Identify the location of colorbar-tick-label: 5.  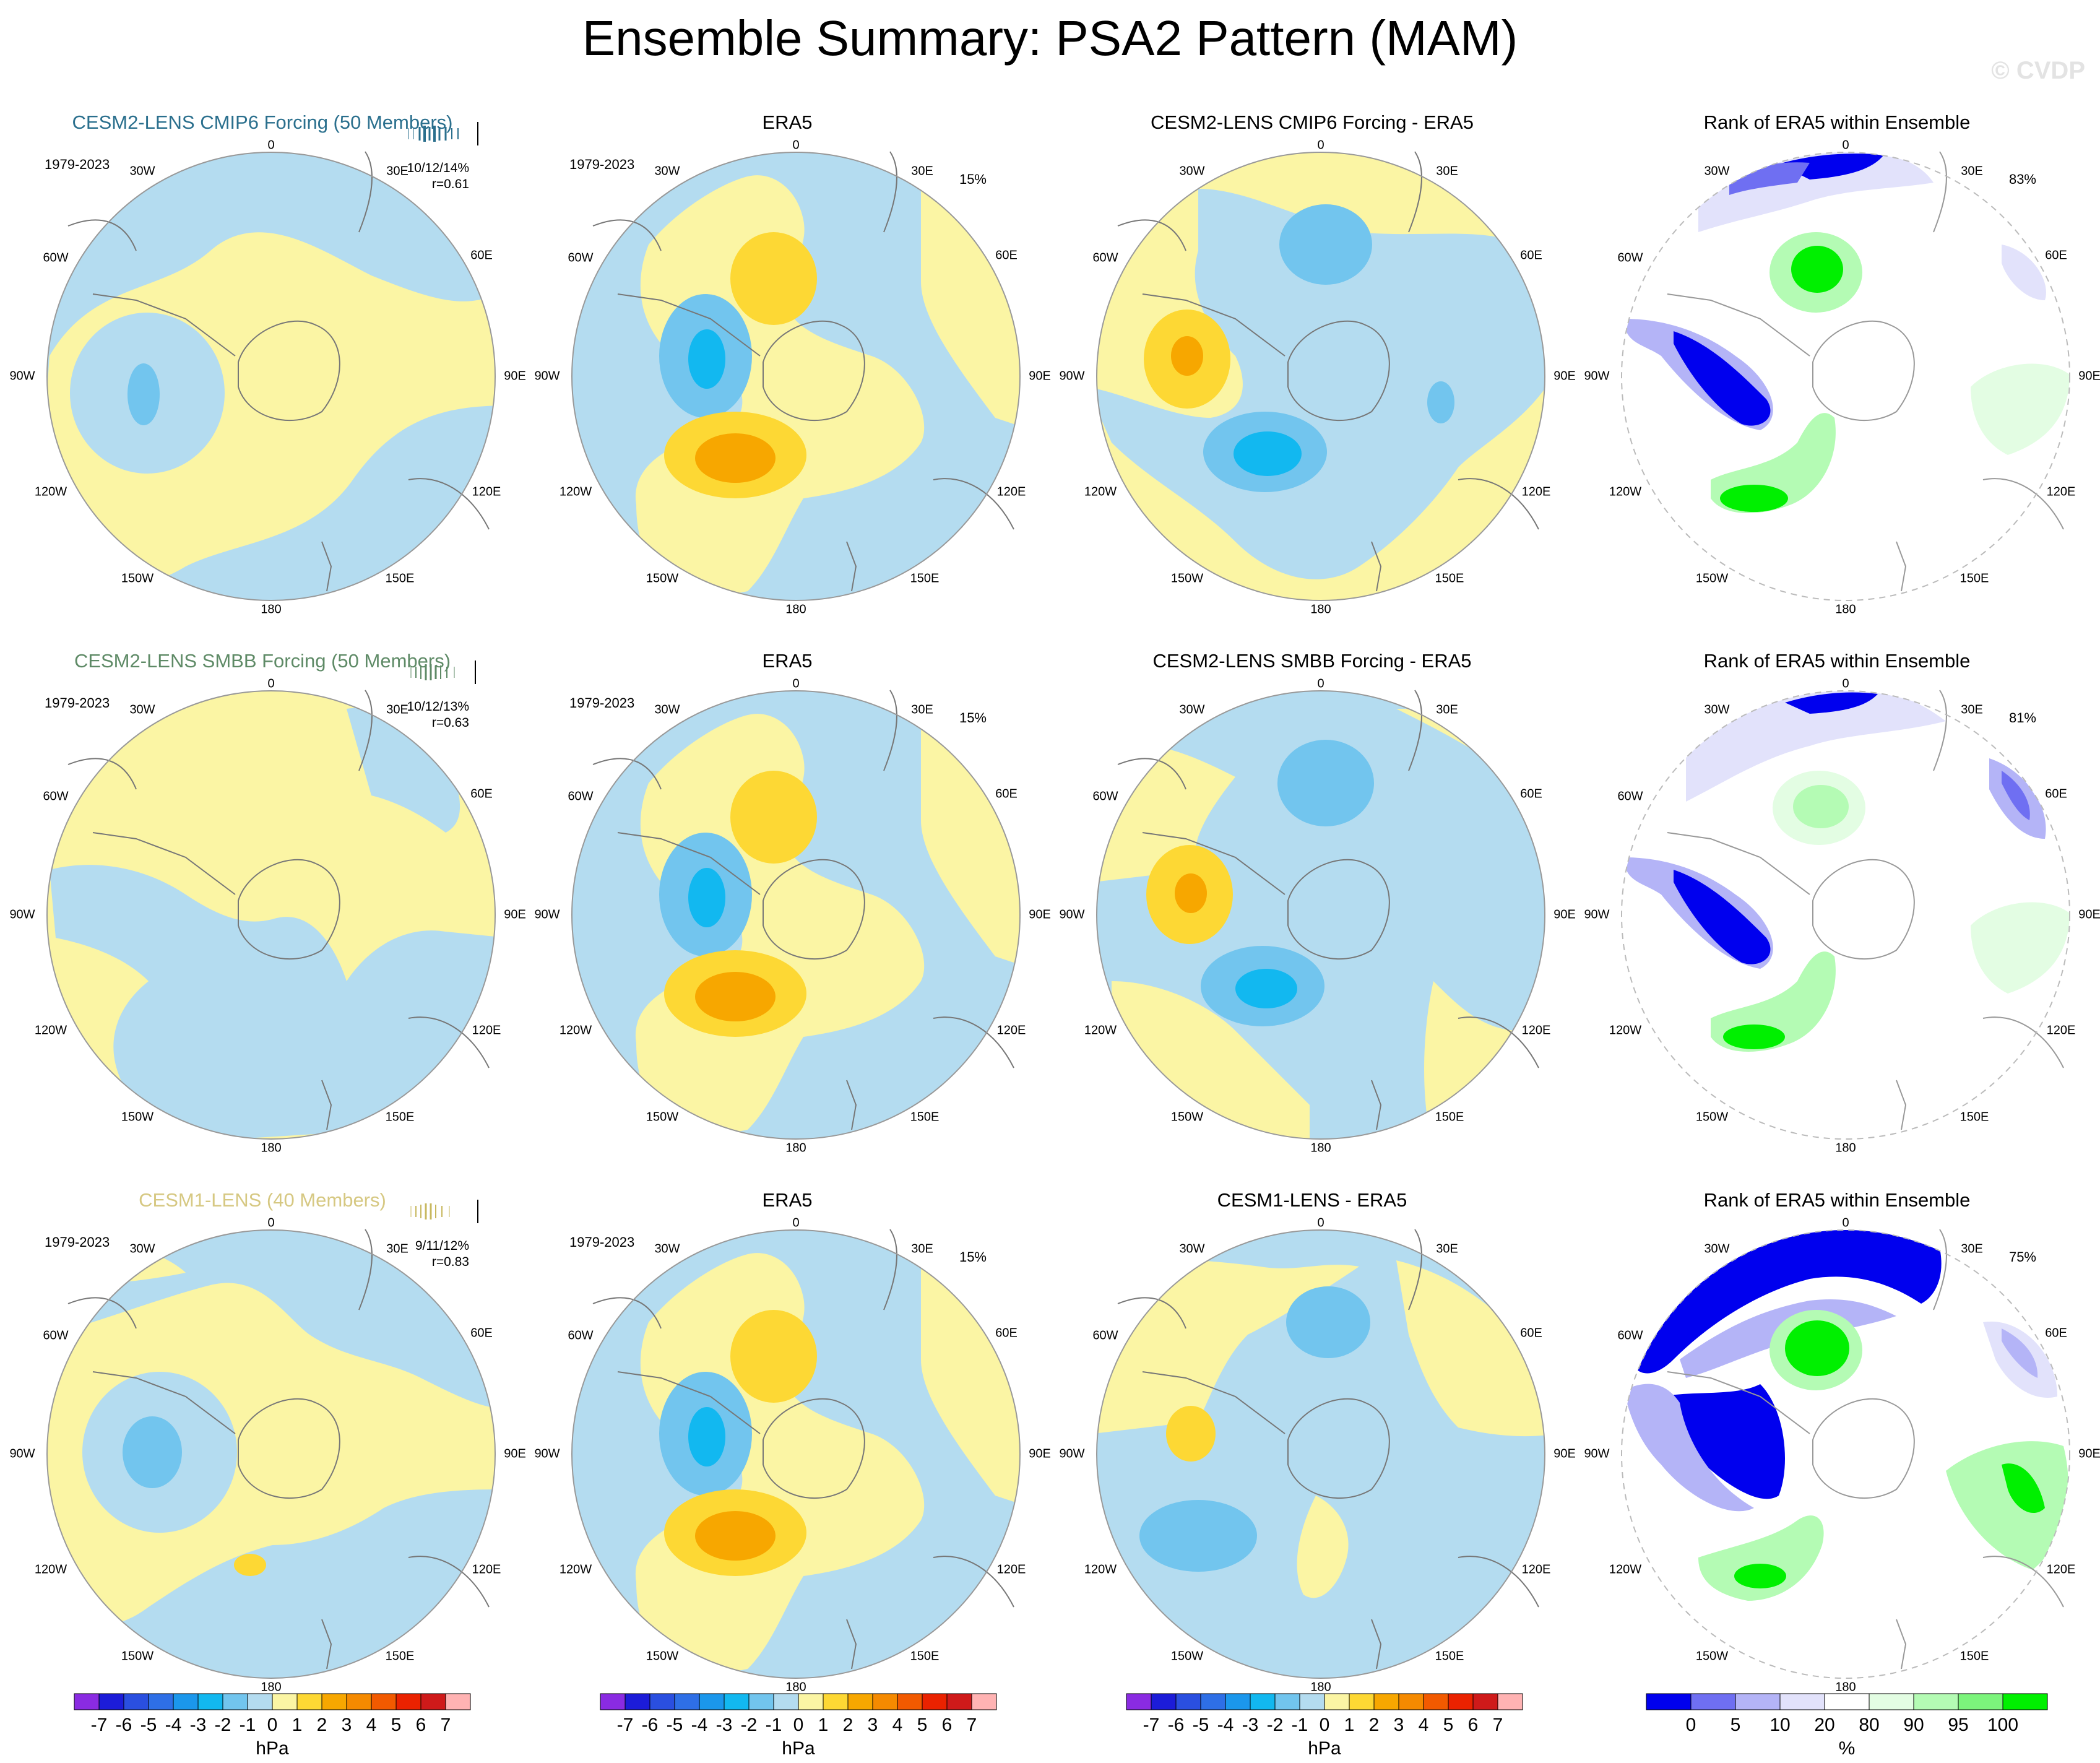
(1448, 1725).